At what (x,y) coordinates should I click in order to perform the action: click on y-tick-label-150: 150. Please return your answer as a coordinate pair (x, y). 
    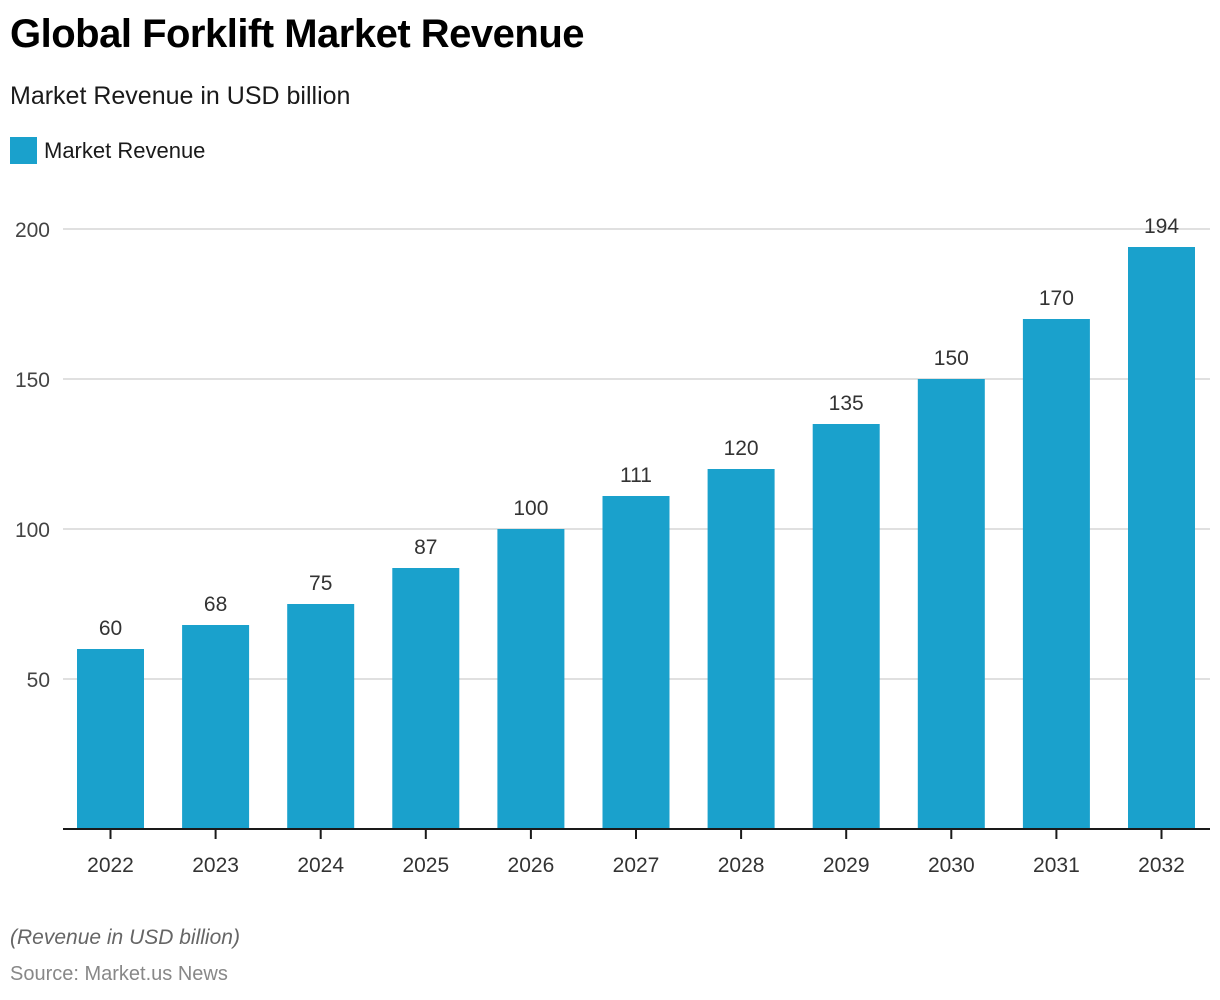
    Looking at the image, I should click on (32, 380).